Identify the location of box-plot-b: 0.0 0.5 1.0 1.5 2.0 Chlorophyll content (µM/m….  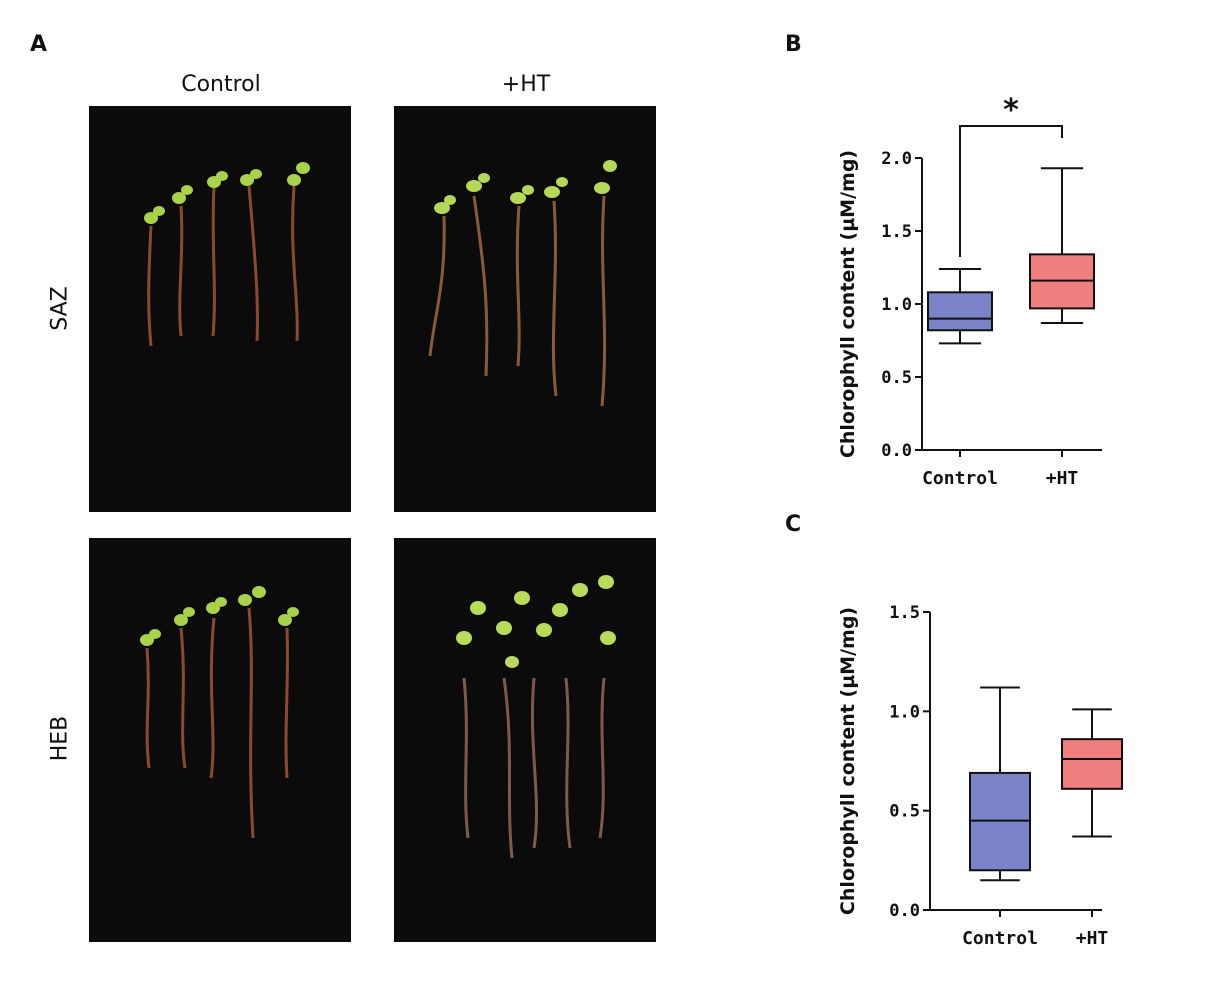
(969, 291).